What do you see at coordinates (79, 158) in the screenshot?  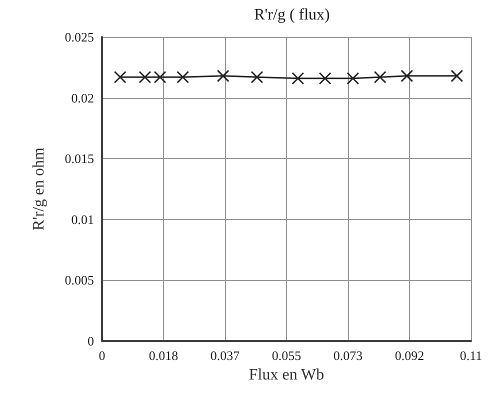 I see `y-tick-label: 0.015` at bounding box center [79, 158].